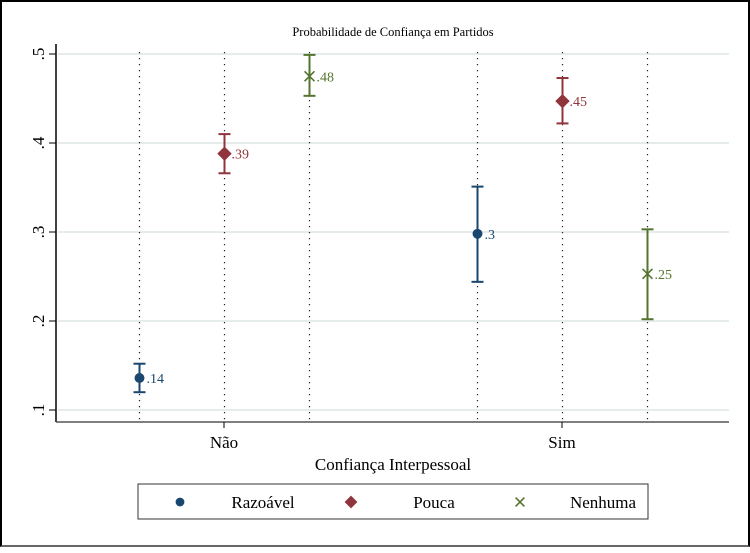 The height and width of the screenshot is (553, 750). What do you see at coordinates (399, 502) in the screenshot?
I see `legend-item-pouca: Pouca` at bounding box center [399, 502].